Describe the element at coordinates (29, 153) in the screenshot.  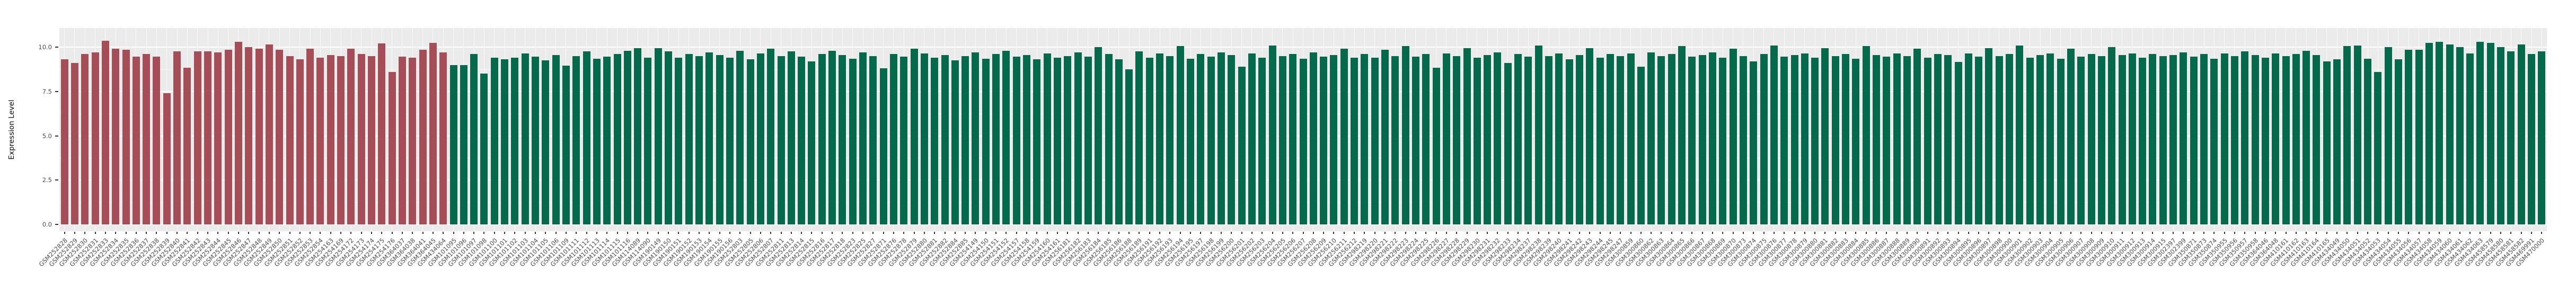
I see `y-axis: Expression Level 0.0 2.5 5.0 7.5 10.0` at that location.